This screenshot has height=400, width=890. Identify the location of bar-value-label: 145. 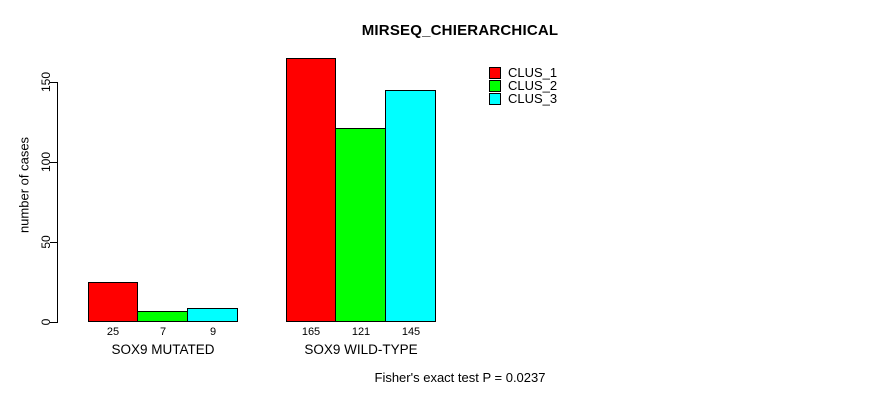
(411, 332).